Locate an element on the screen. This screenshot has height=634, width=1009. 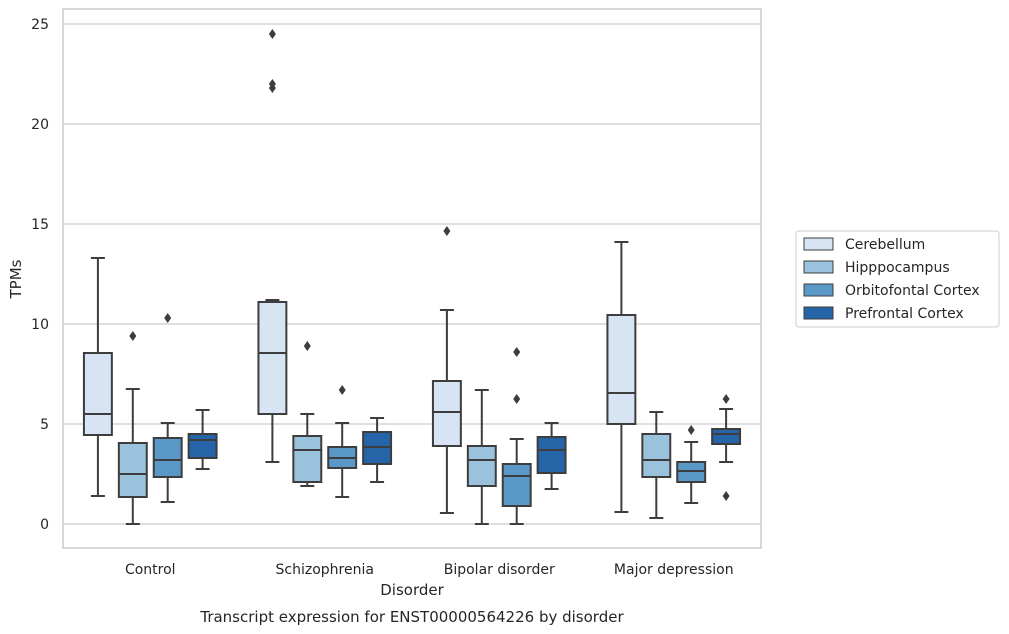
y-tick-label: 25 is located at coordinates (40, 25).